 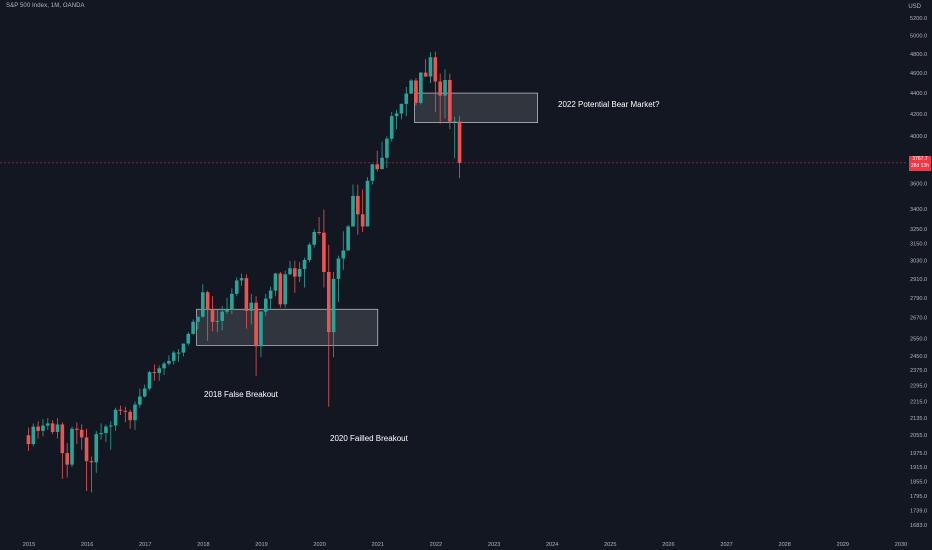 What do you see at coordinates (918, 299) in the screenshot?
I see `price-tick-label: 2790.0` at bounding box center [918, 299].